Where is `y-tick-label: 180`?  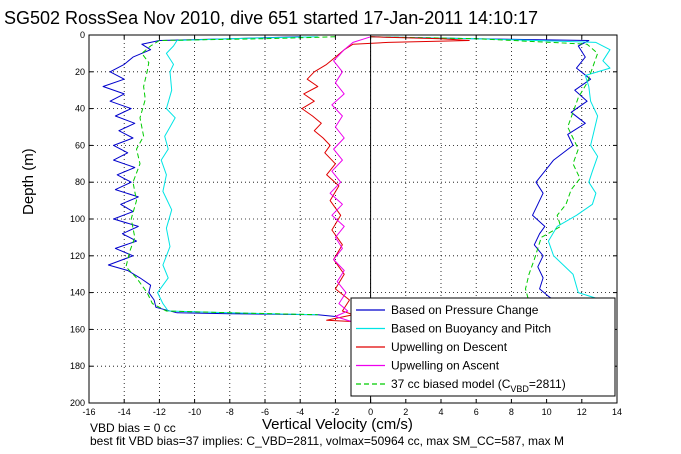
y-tick-label: 180 is located at coordinates (77, 366).